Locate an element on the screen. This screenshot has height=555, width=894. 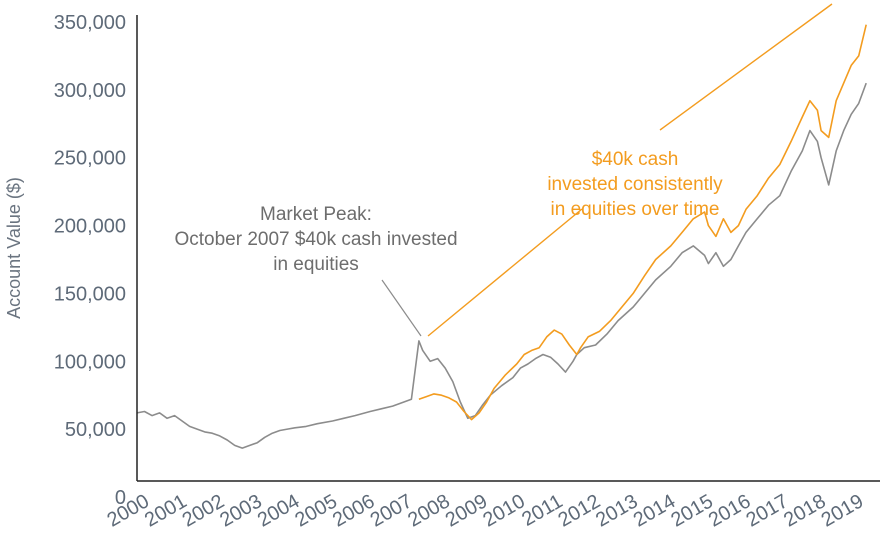
y-tick-label: 0 is located at coordinates (120, 498).